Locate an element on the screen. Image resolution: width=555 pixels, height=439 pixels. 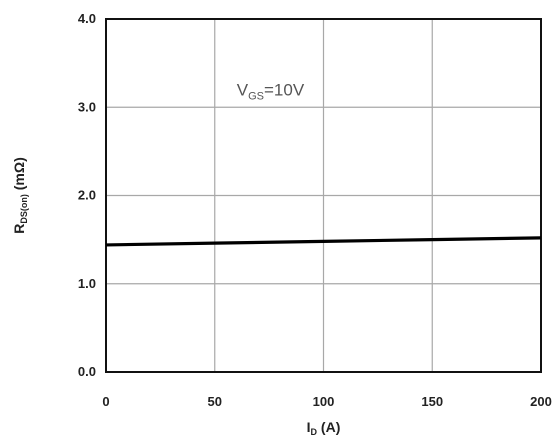
y-tick-label: 4.0 is located at coordinates (87, 18).